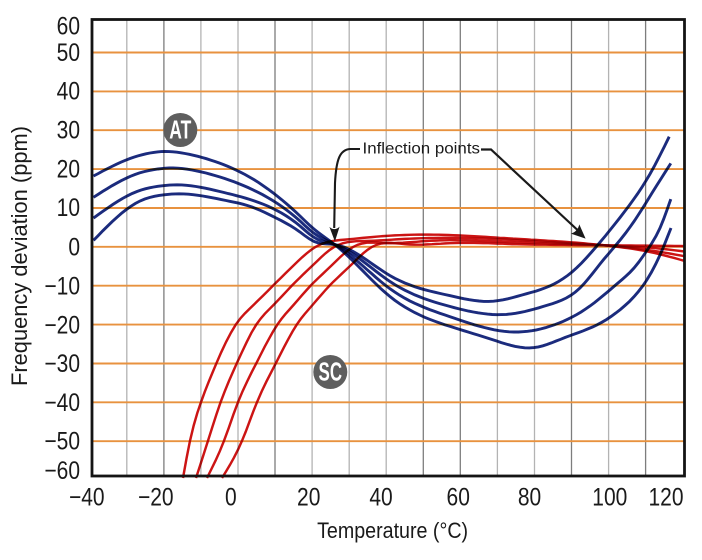 The width and height of the screenshot is (702, 560). Describe the element at coordinates (62, 363) in the screenshot. I see `svg-text: −30` at that location.